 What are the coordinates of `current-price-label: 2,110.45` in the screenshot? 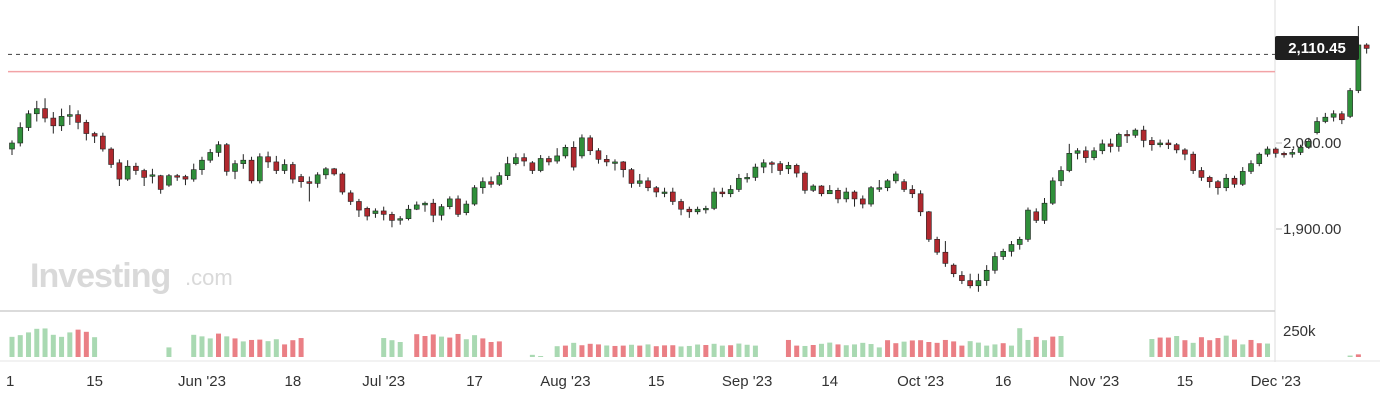 It's located at (1317, 48).